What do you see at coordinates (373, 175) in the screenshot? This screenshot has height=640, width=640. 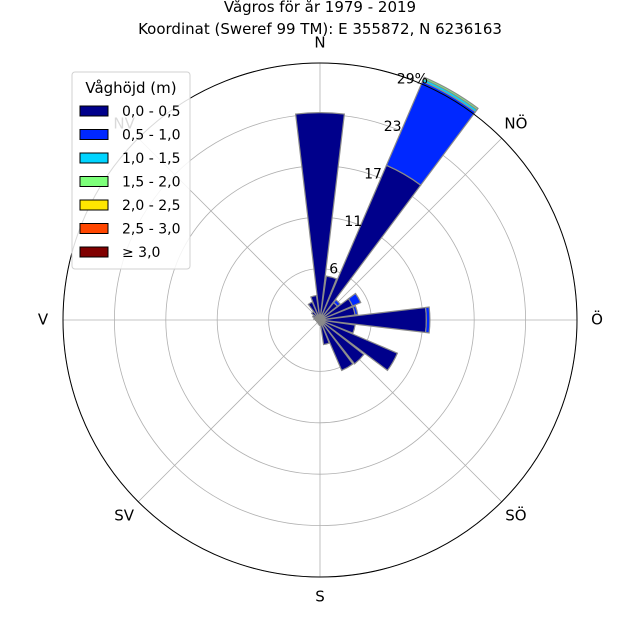 I see `radial-tick-label: 17` at bounding box center [373, 175].